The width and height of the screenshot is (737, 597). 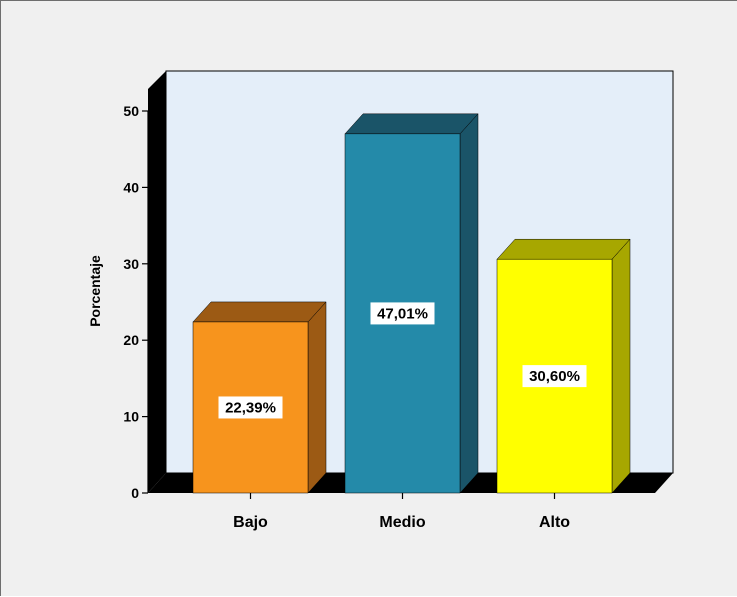 I want to click on y-tick-label: 0, so click(x=135, y=493).